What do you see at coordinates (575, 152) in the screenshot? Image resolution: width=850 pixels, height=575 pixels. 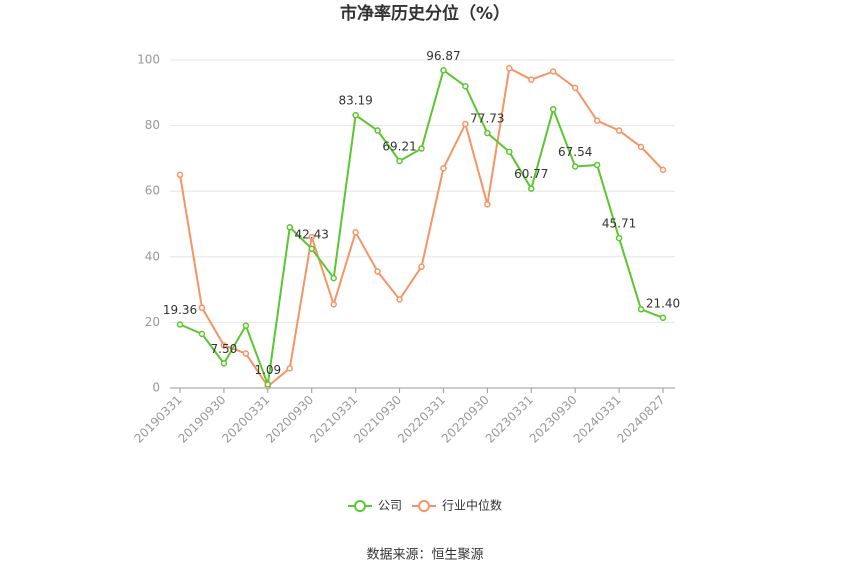 I see `data-label: 67.54` at bounding box center [575, 152].